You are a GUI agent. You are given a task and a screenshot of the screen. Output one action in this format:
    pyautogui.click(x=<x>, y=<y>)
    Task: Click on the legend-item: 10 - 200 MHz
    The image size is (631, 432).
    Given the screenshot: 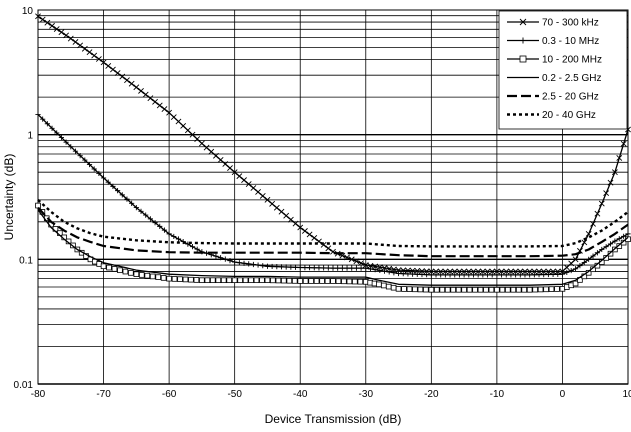 What is the action you would take?
    pyautogui.click(x=554, y=60)
    